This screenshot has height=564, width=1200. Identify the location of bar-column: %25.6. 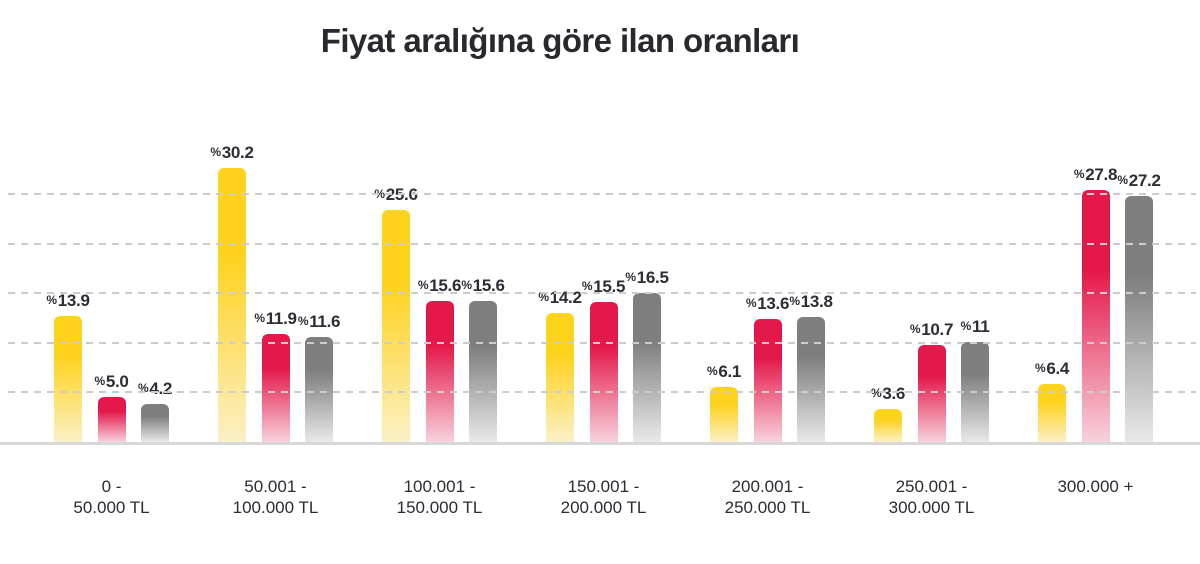
(396, 313).